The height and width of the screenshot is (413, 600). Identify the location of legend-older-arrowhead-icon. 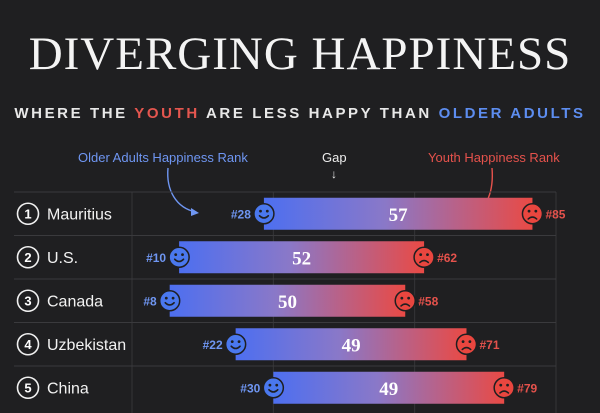
(195, 212).